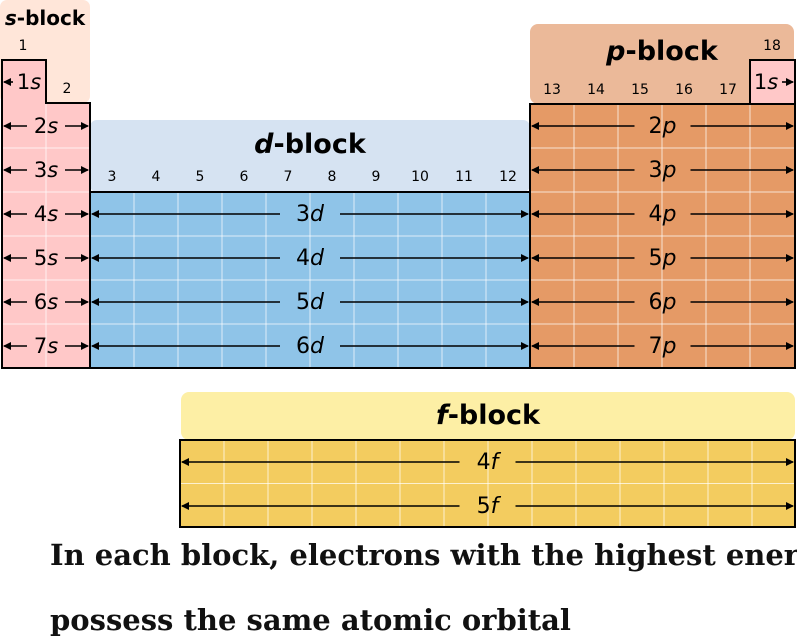  I want to click on p-block-header, so click(662, 64).